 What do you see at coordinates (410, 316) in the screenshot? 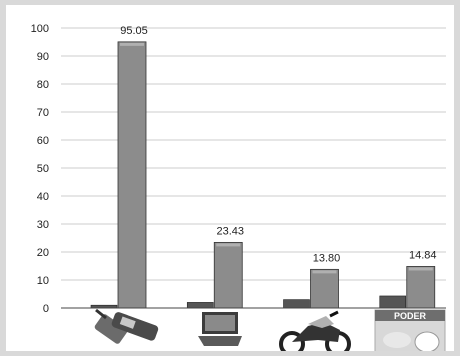
I see `poder-logo-text: PODER` at bounding box center [410, 316].